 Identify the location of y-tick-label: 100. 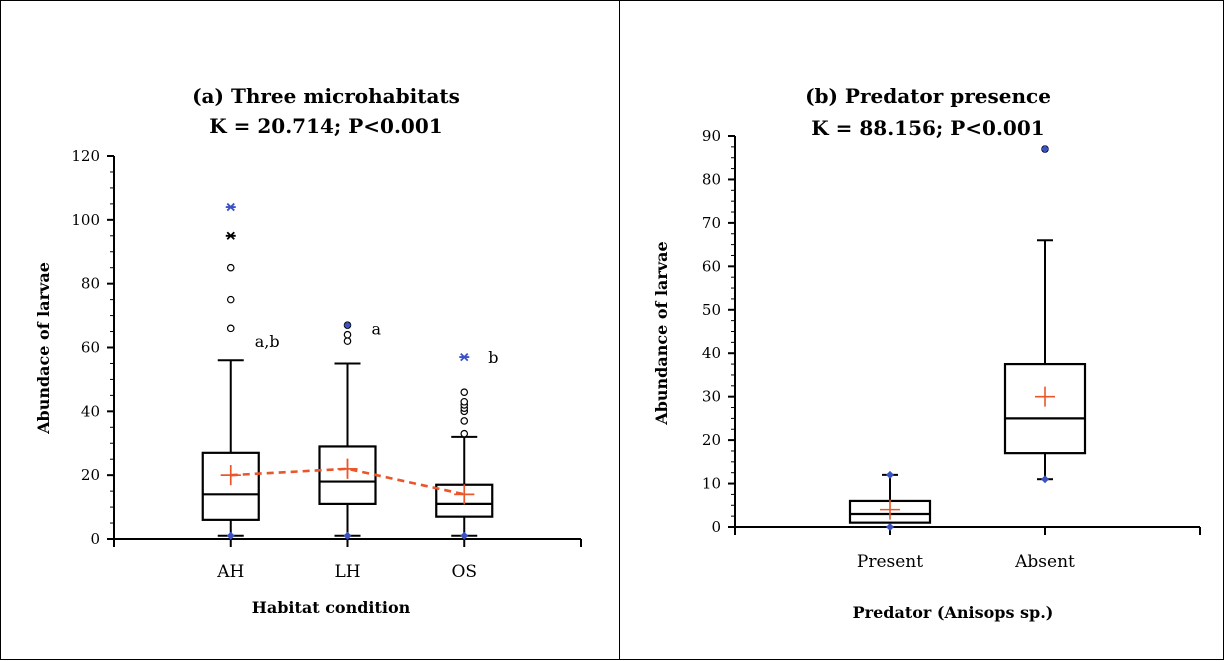
(85, 220).